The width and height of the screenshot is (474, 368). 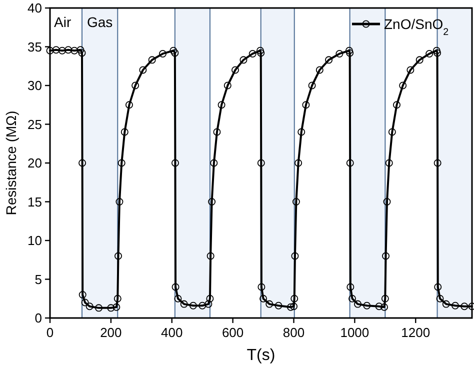 I want to click on x-tick-label: 1200, so click(x=415, y=332).